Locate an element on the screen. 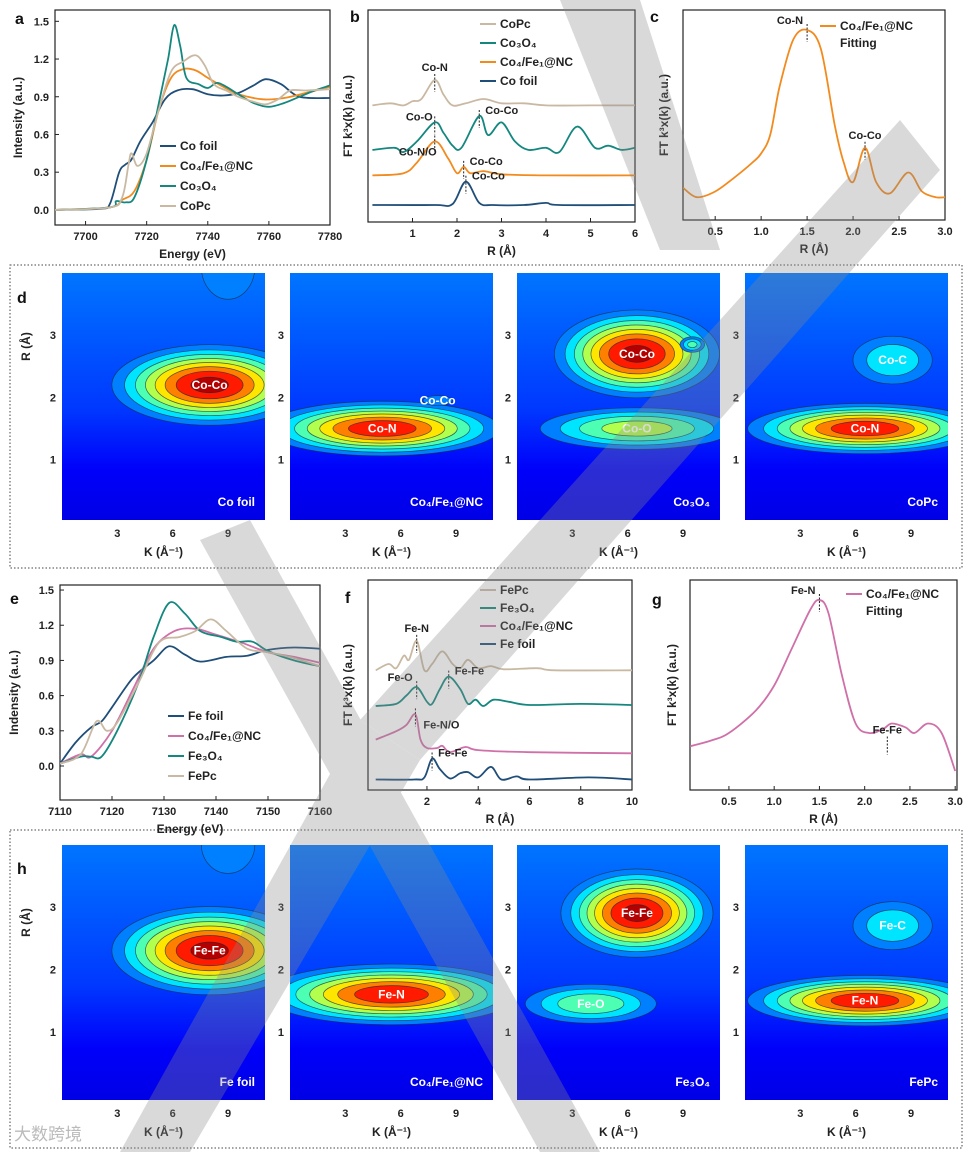  sample-label: Fe foil is located at coordinates (237, 1082).